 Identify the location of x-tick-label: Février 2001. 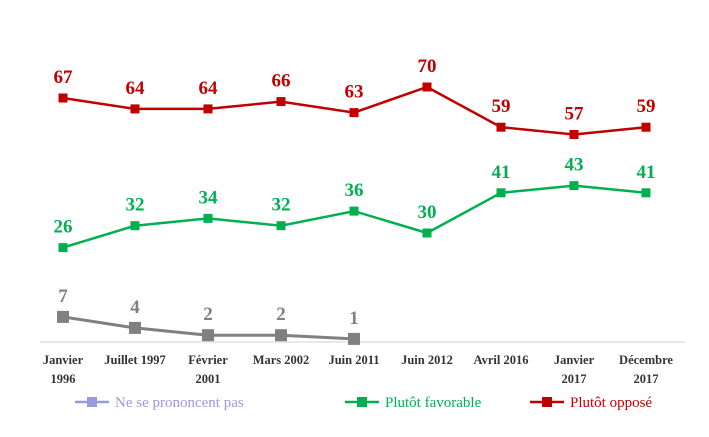
(208, 369).